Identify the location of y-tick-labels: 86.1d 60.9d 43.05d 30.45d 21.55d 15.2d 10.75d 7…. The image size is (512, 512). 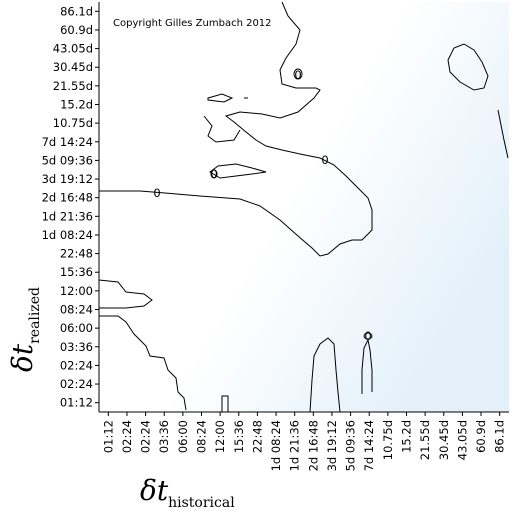
(70, 207).